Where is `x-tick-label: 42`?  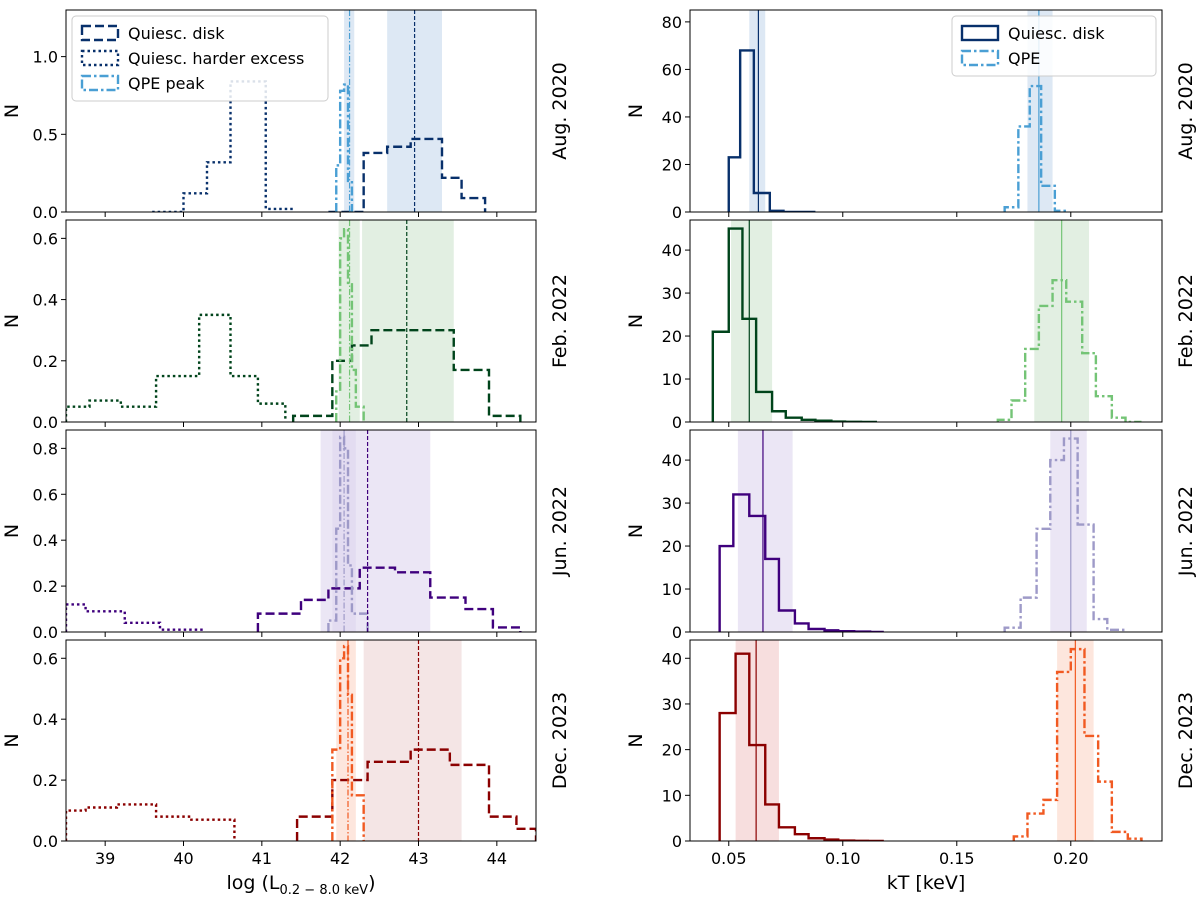
x-tick-label: 42 is located at coordinates (340, 858).